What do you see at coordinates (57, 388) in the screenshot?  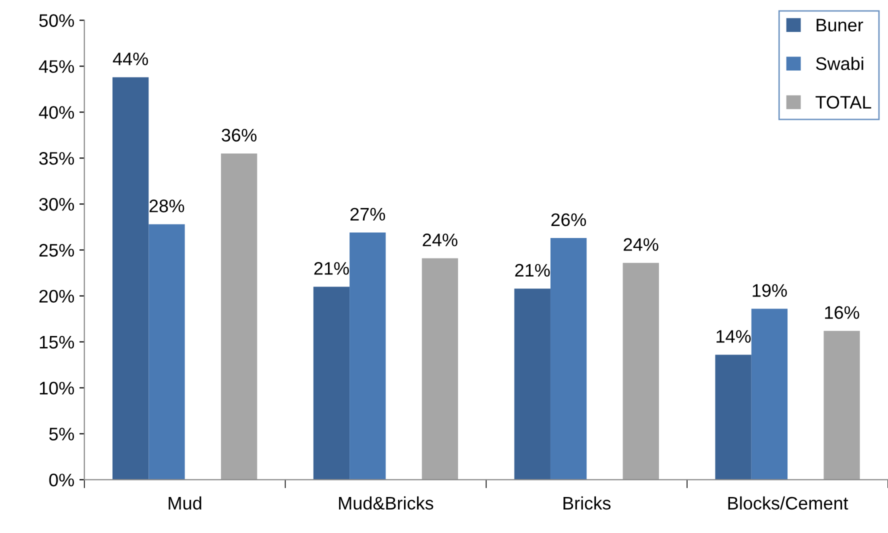 I see `y-tick-label: 10%` at bounding box center [57, 388].